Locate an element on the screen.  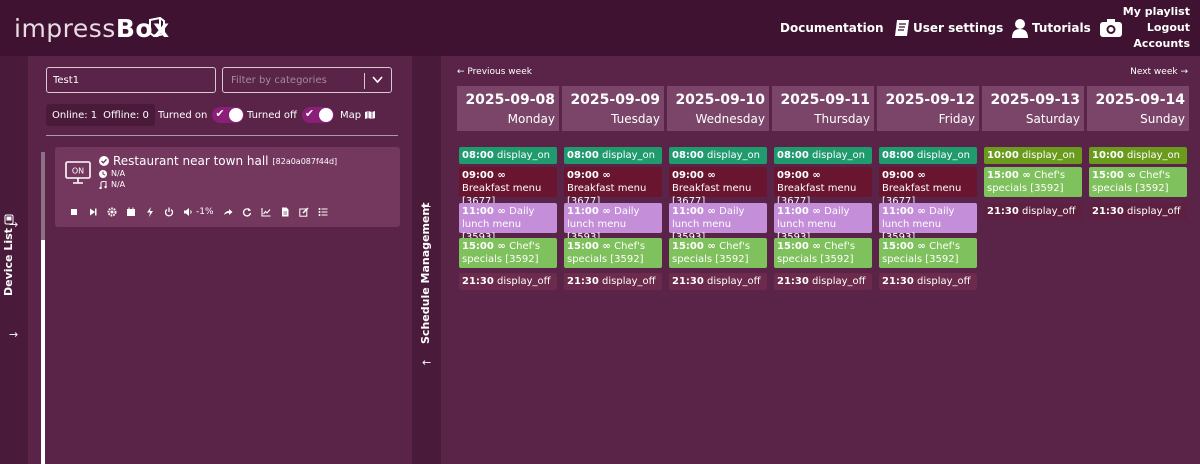
offline-count: Offline: 0 is located at coordinates (126, 115).